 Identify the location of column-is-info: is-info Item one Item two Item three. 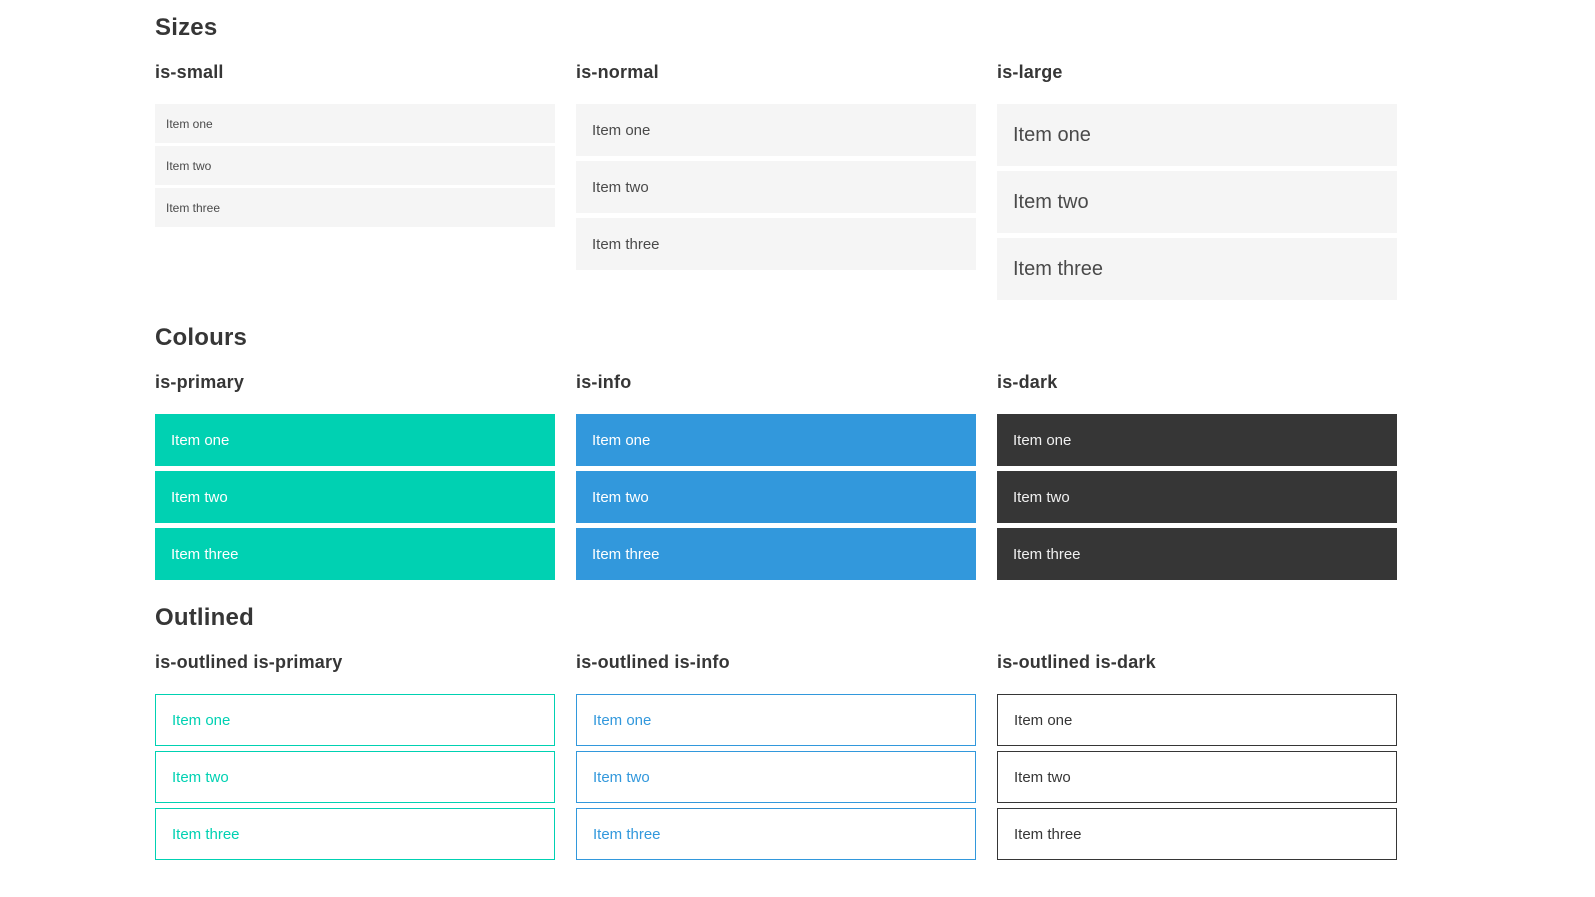
(776, 476).